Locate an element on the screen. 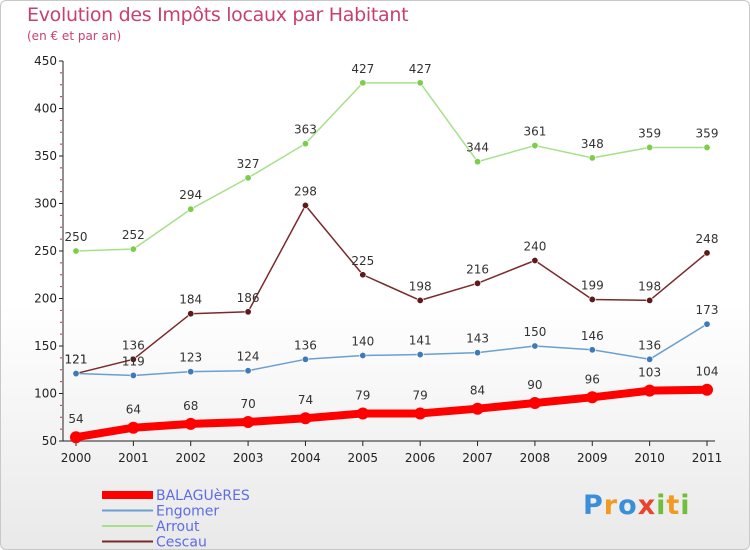 The height and width of the screenshot is (550, 750). data-label: 240 is located at coordinates (534, 247).